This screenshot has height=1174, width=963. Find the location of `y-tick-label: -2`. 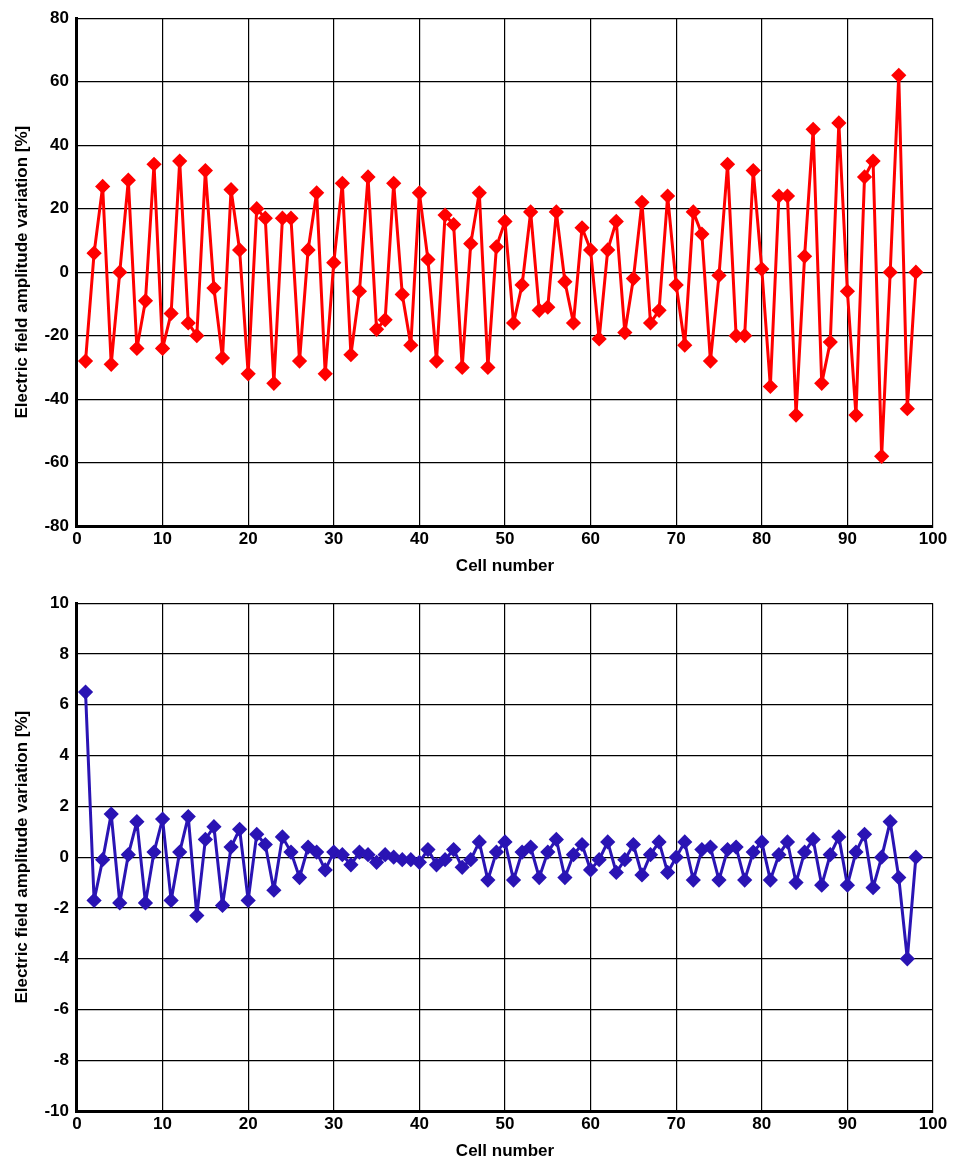

y-tick-label: -2 is located at coordinates (61, 907).